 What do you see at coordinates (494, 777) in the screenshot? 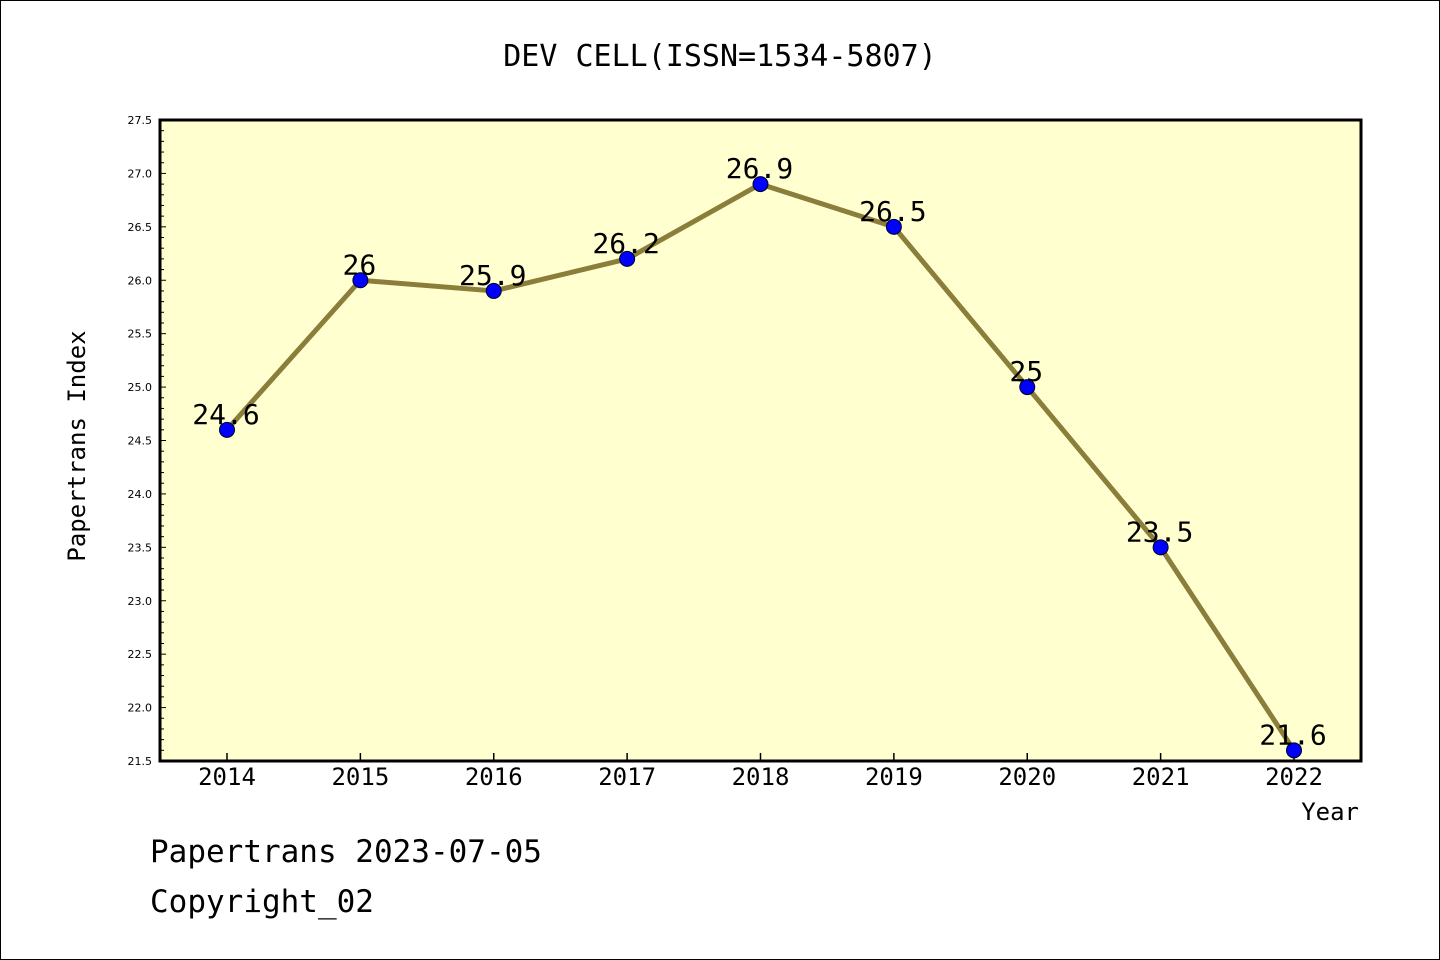
I see `x-tick-label: 2016` at bounding box center [494, 777].